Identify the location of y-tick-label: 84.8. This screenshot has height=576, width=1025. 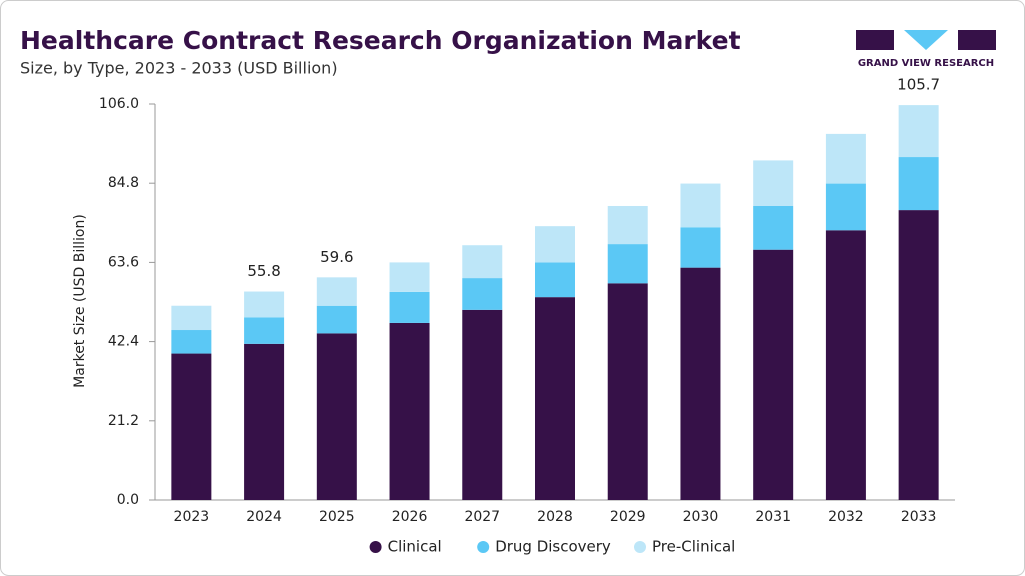
(123, 183).